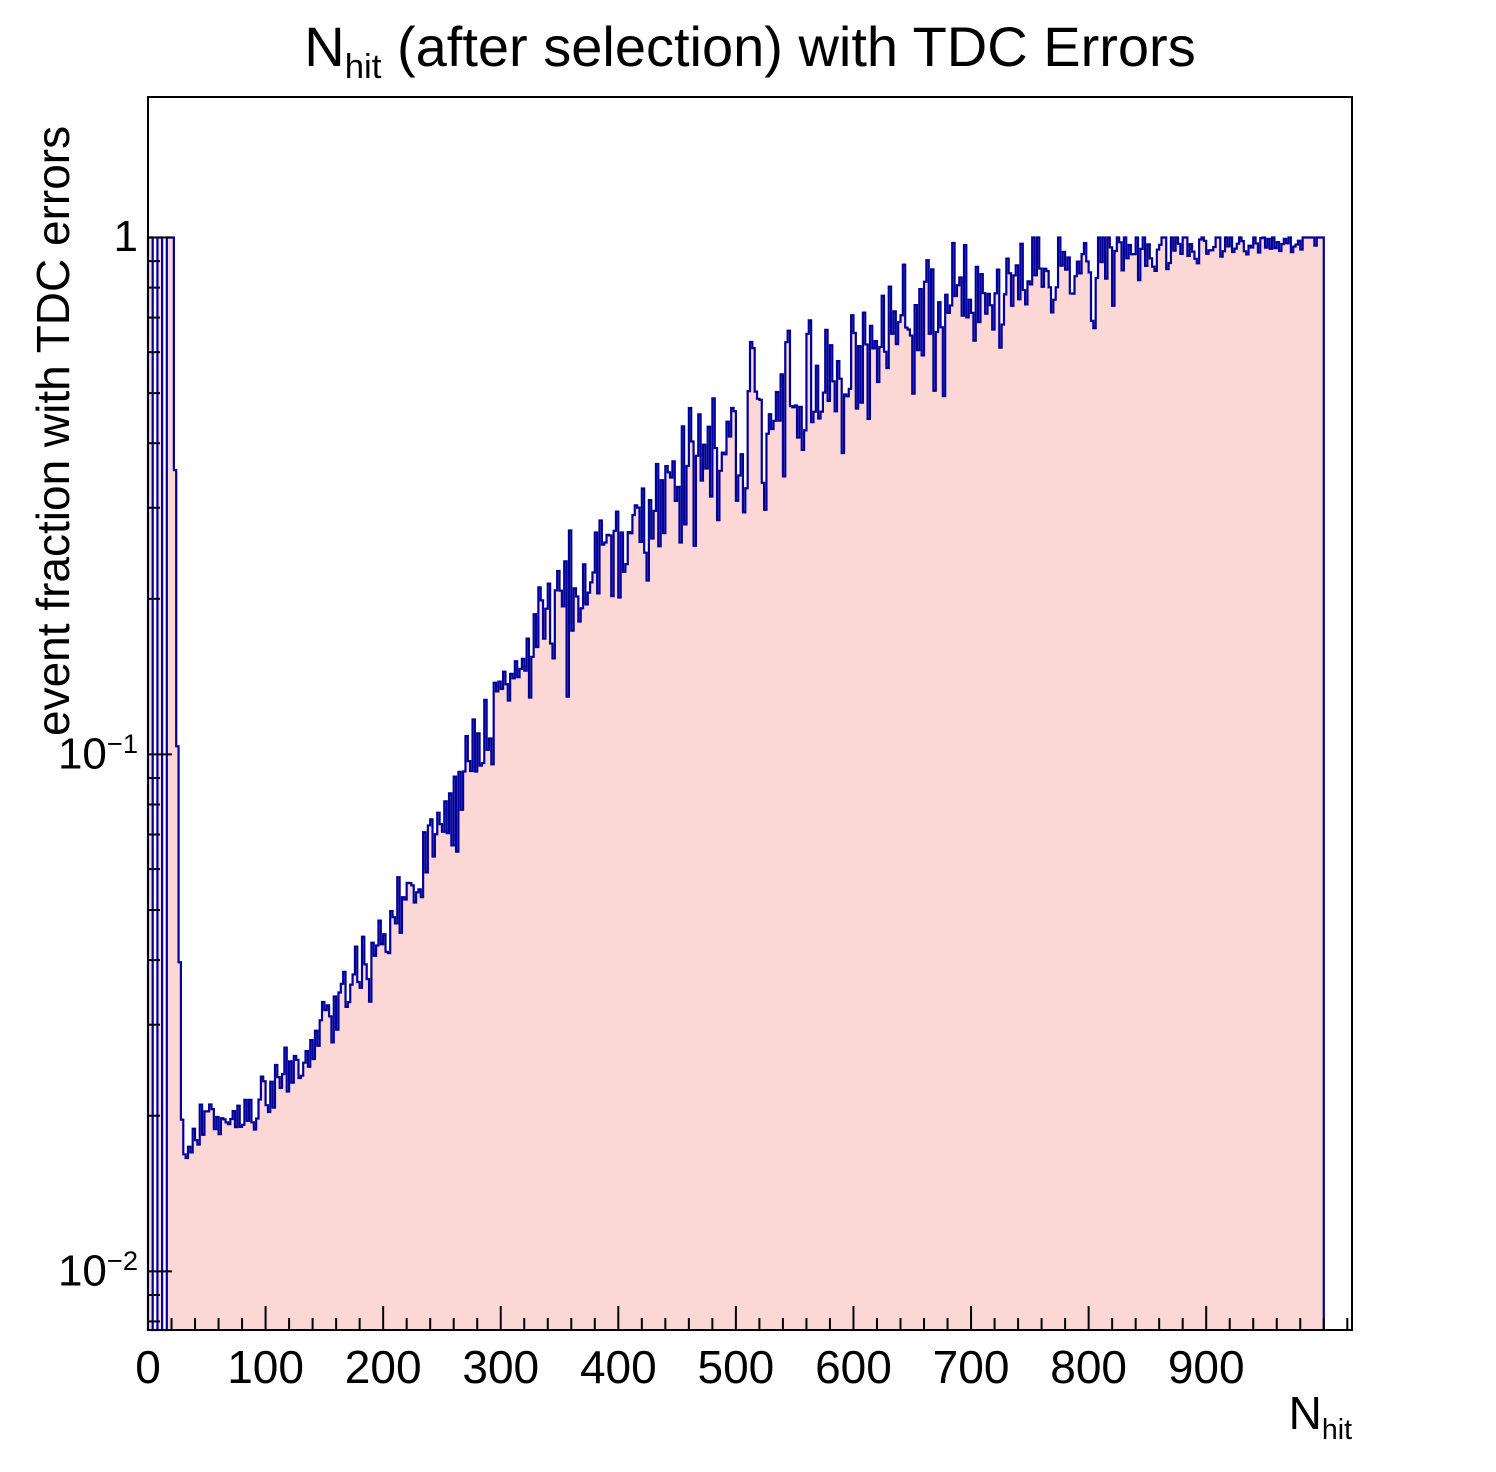  Describe the element at coordinates (501, 1367) in the screenshot. I see `x-tick-label: 300` at that location.